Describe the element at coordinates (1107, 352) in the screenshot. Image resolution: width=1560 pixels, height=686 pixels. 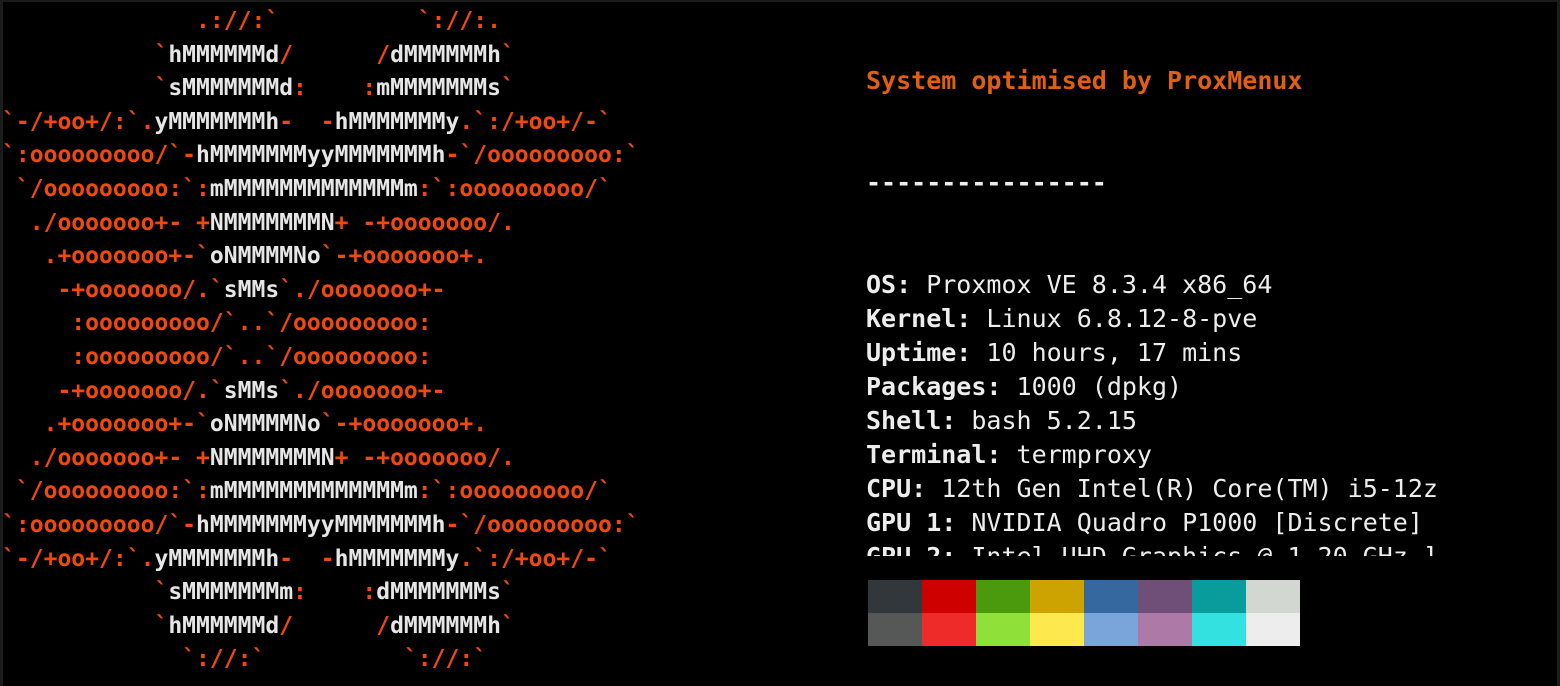
I see `info-row-value: 10 hours, 17 mins` at that location.